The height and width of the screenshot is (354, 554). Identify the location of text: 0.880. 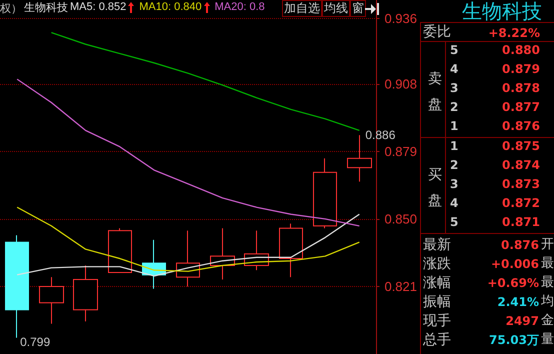
(521, 50).